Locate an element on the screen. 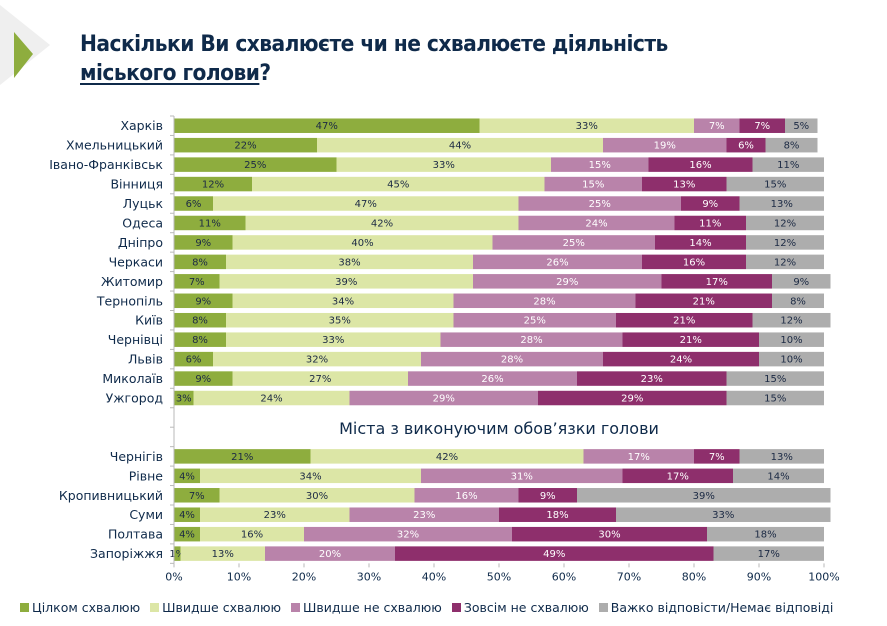 The height and width of the screenshot is (626, 887). legend-item: Важко відповісти/Немає відповіді is located at coordinates (716, 607).